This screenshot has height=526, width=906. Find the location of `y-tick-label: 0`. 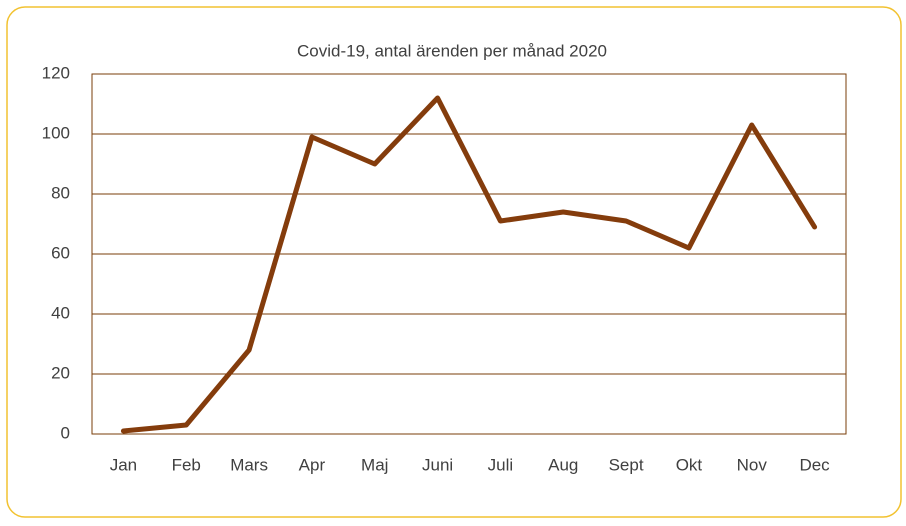

y-tick-label: 0 is located at coordinates (65, 432).